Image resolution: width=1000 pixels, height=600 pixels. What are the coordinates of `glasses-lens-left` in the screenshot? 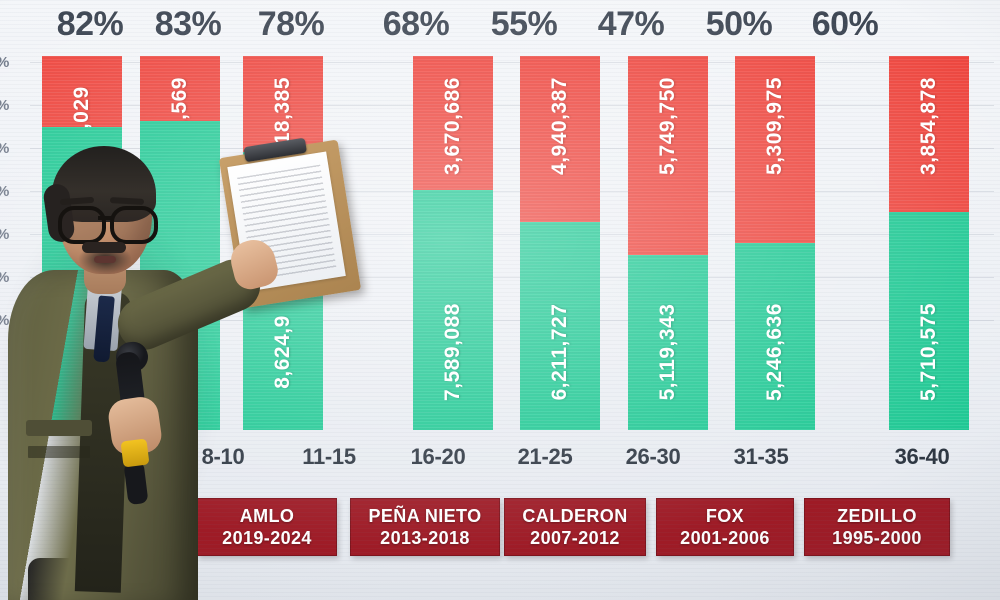 It's located at (82, 225).